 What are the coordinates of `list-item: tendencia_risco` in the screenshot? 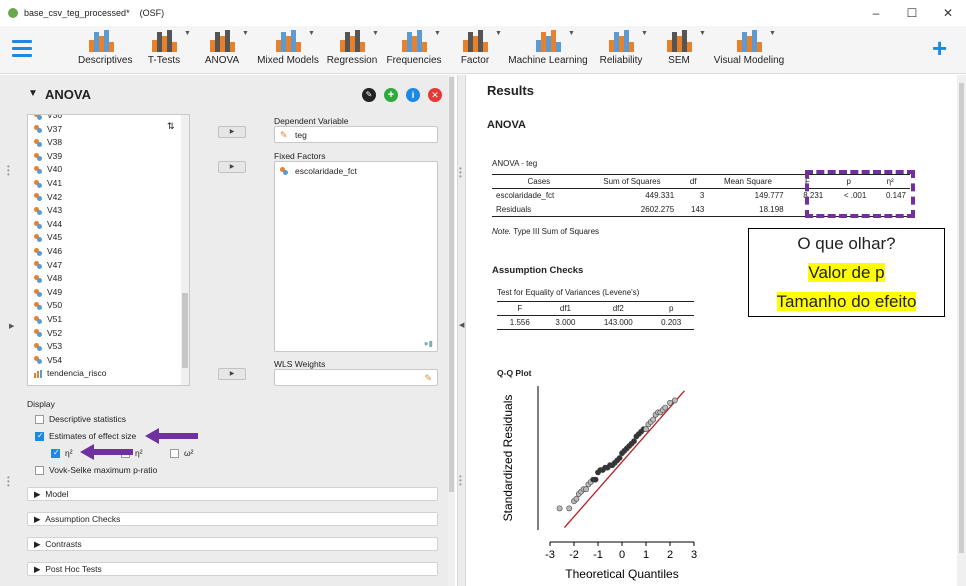 It's located at (108, 374).